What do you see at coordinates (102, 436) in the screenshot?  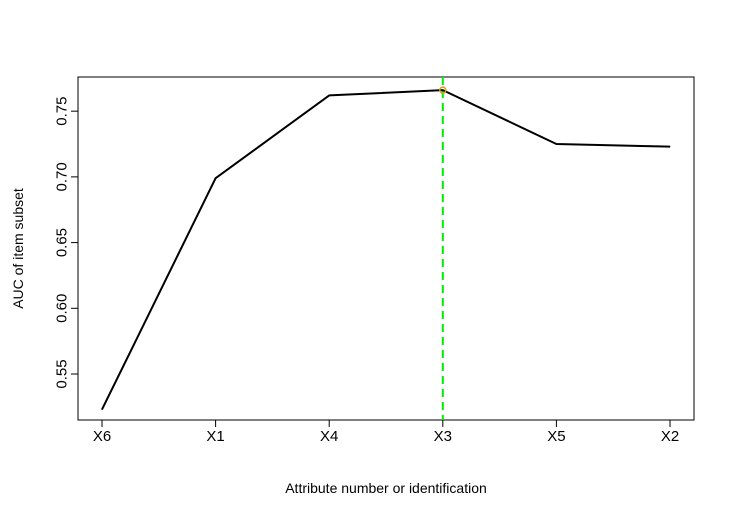 I see `x-tick-label: X6` at bounding box center [102, 436].